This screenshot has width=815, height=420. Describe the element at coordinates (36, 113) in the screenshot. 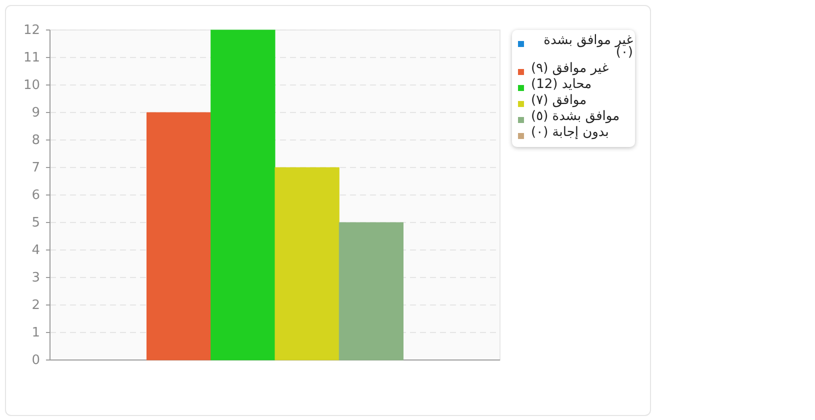

I see `y-tick-label: 9` at that location.